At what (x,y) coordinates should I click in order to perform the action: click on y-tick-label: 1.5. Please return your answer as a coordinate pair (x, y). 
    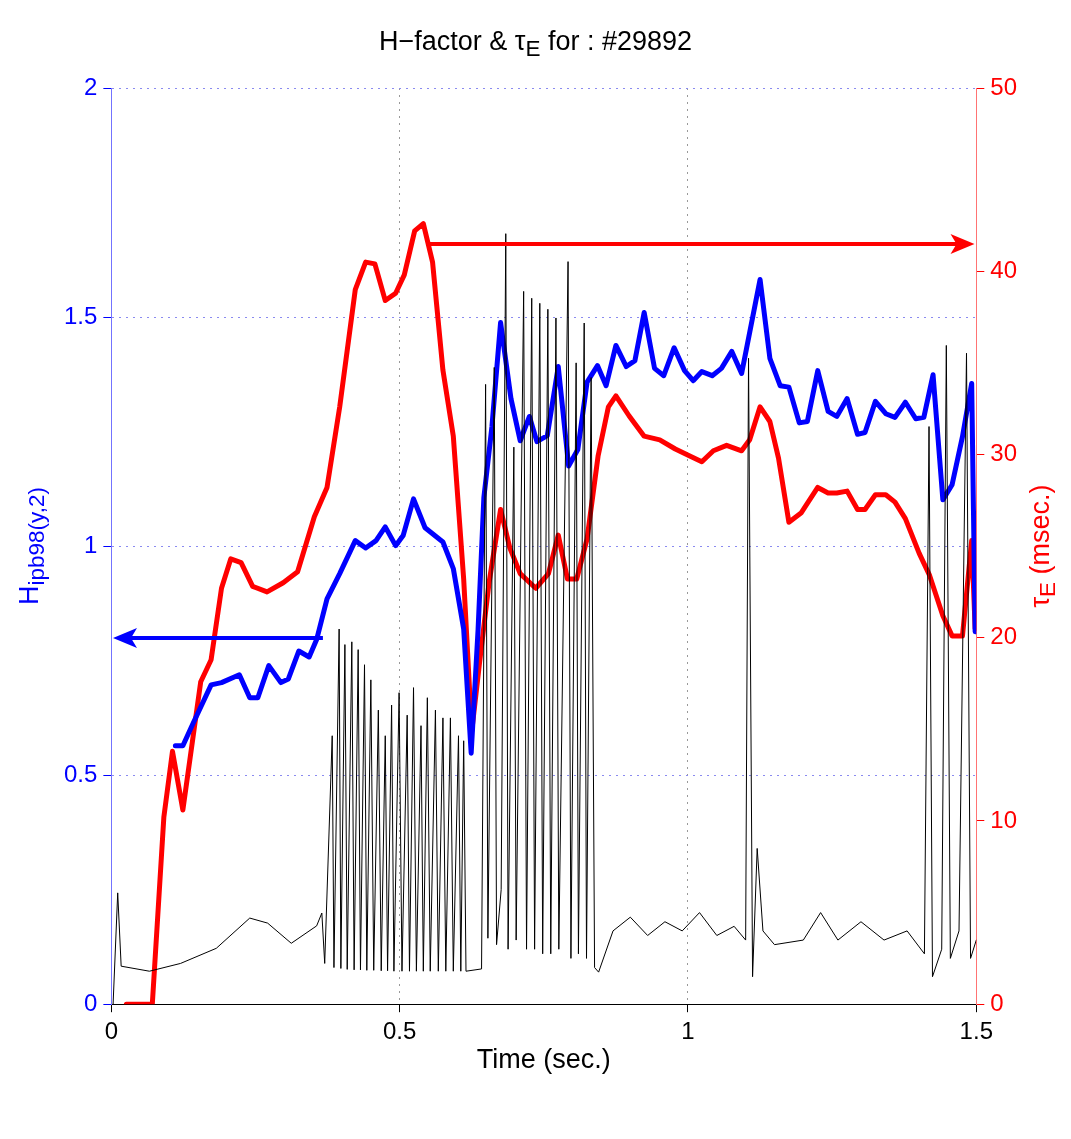
    Looking at the image, I should click on (80, 315).